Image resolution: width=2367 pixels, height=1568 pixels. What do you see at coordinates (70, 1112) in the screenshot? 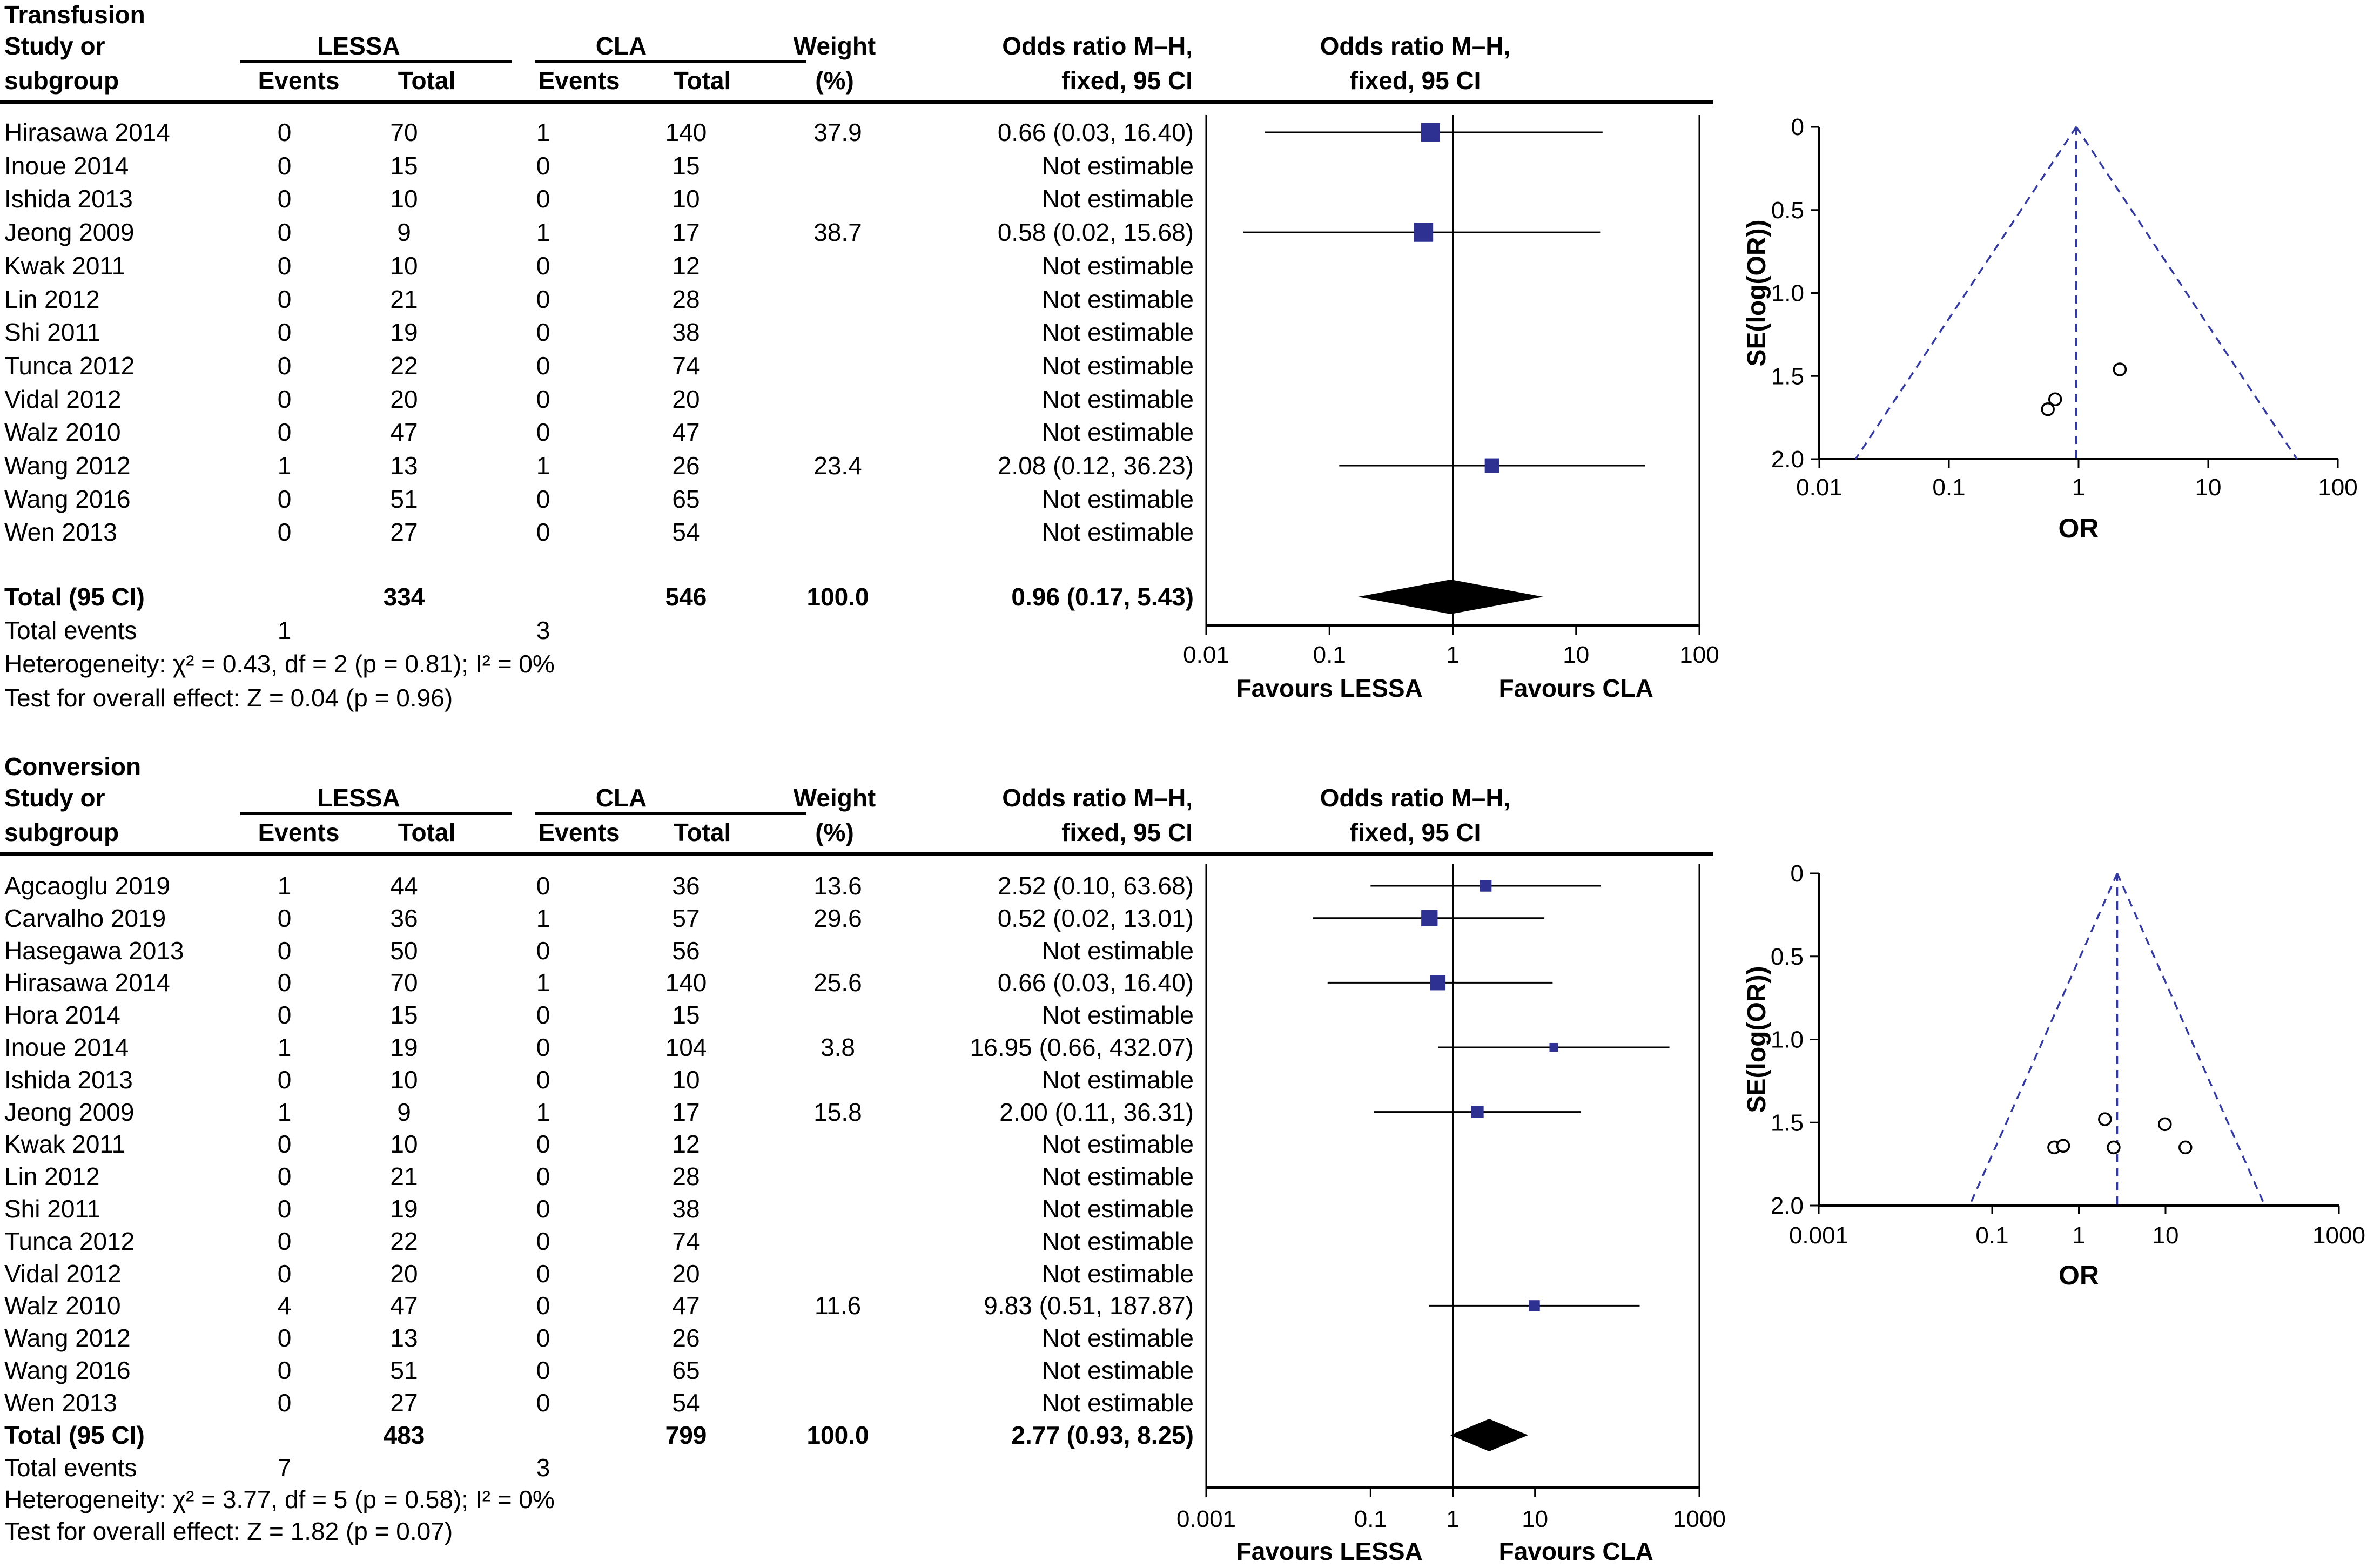
I see `cell-study: Jeong 2009` at bounding box center [70, 1112].